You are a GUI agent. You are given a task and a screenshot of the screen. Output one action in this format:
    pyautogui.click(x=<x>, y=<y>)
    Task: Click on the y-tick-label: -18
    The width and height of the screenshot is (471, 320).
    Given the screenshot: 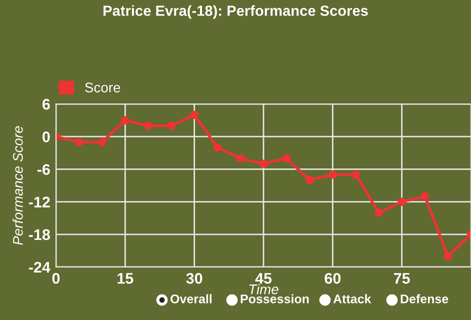 What is the action you would take?
    pyautogui.click(x=39, y=234)
    